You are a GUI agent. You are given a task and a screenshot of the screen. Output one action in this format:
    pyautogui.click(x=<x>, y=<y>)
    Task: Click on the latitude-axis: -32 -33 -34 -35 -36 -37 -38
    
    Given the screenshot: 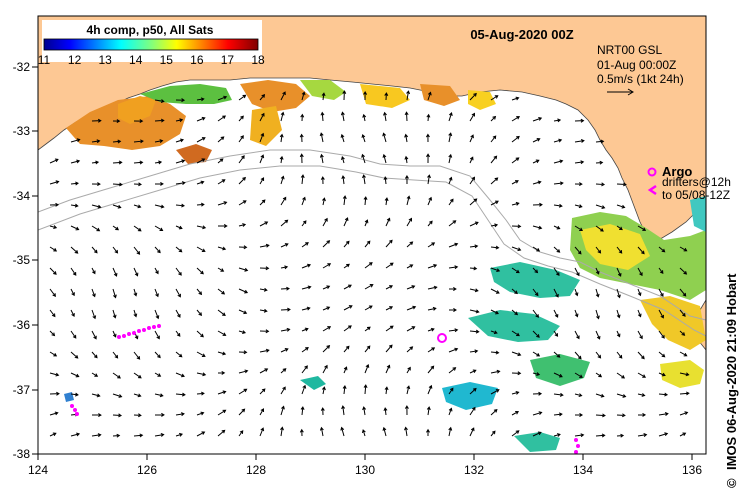 What is the action you would take?
    pyautogui.click(x=25, y=260)
    